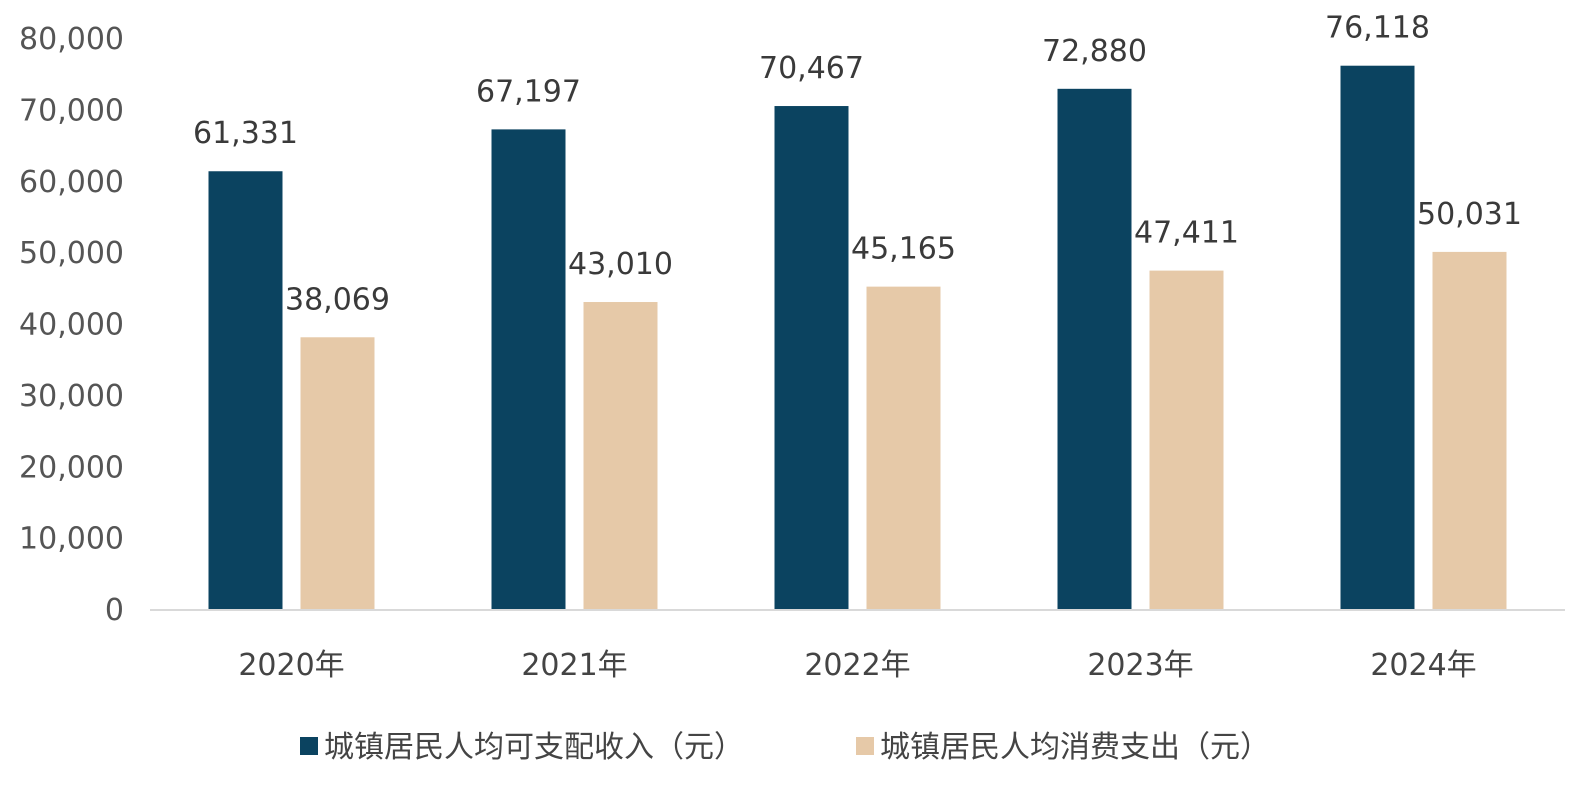 This screenshot has height=786, width=1578. What do you see at coordinates (1140, 665) in the screenshot?
I see `x-tick-label: 2023年` at bounding box center [1140, 665].